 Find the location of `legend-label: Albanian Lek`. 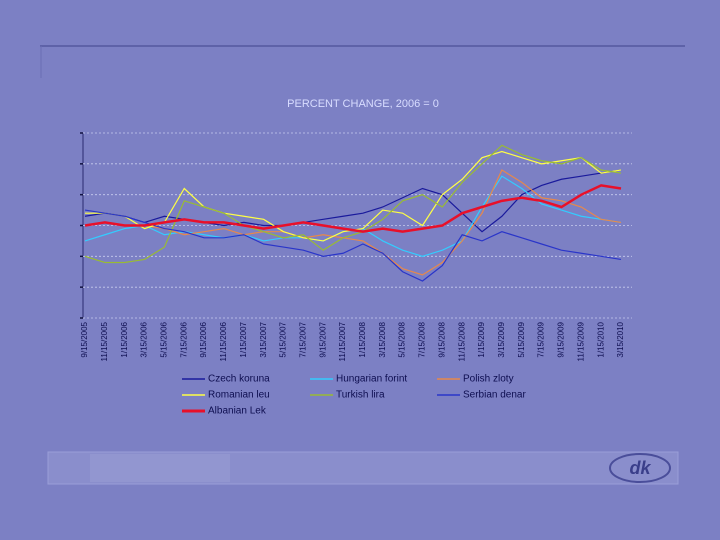

legend-label: Albanian Lek is located at coordinates (237, 411).